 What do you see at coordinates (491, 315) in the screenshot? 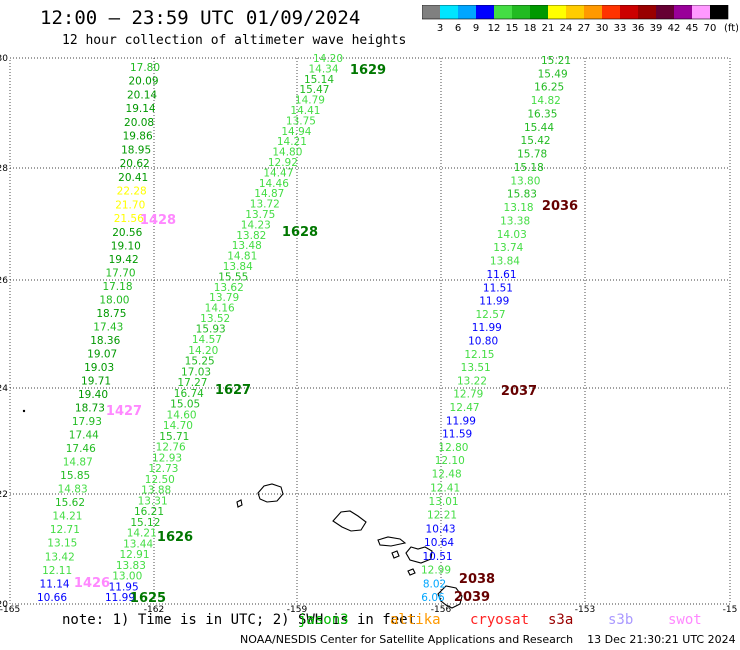
I see `east-track-value: 12.57` at bounding box center [491, 315].